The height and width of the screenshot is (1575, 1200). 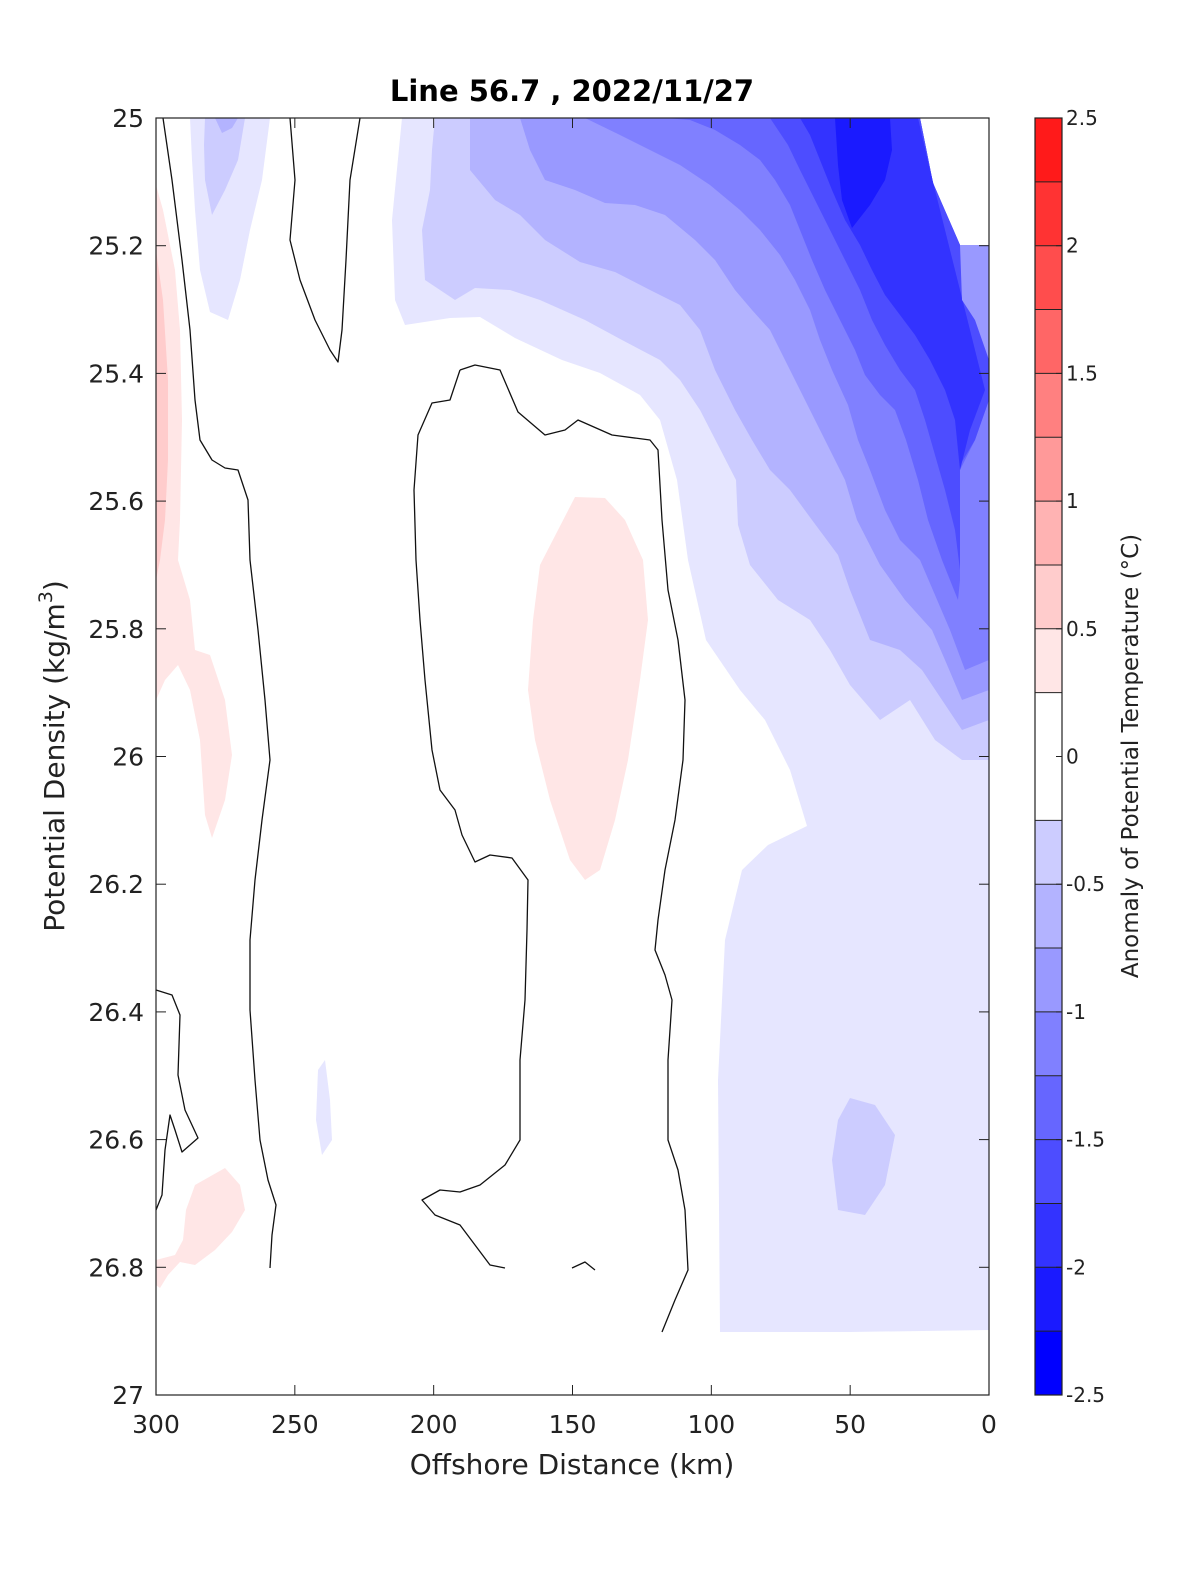 I want to click on x-tick-label: 200, so click(x=434, y=1424).